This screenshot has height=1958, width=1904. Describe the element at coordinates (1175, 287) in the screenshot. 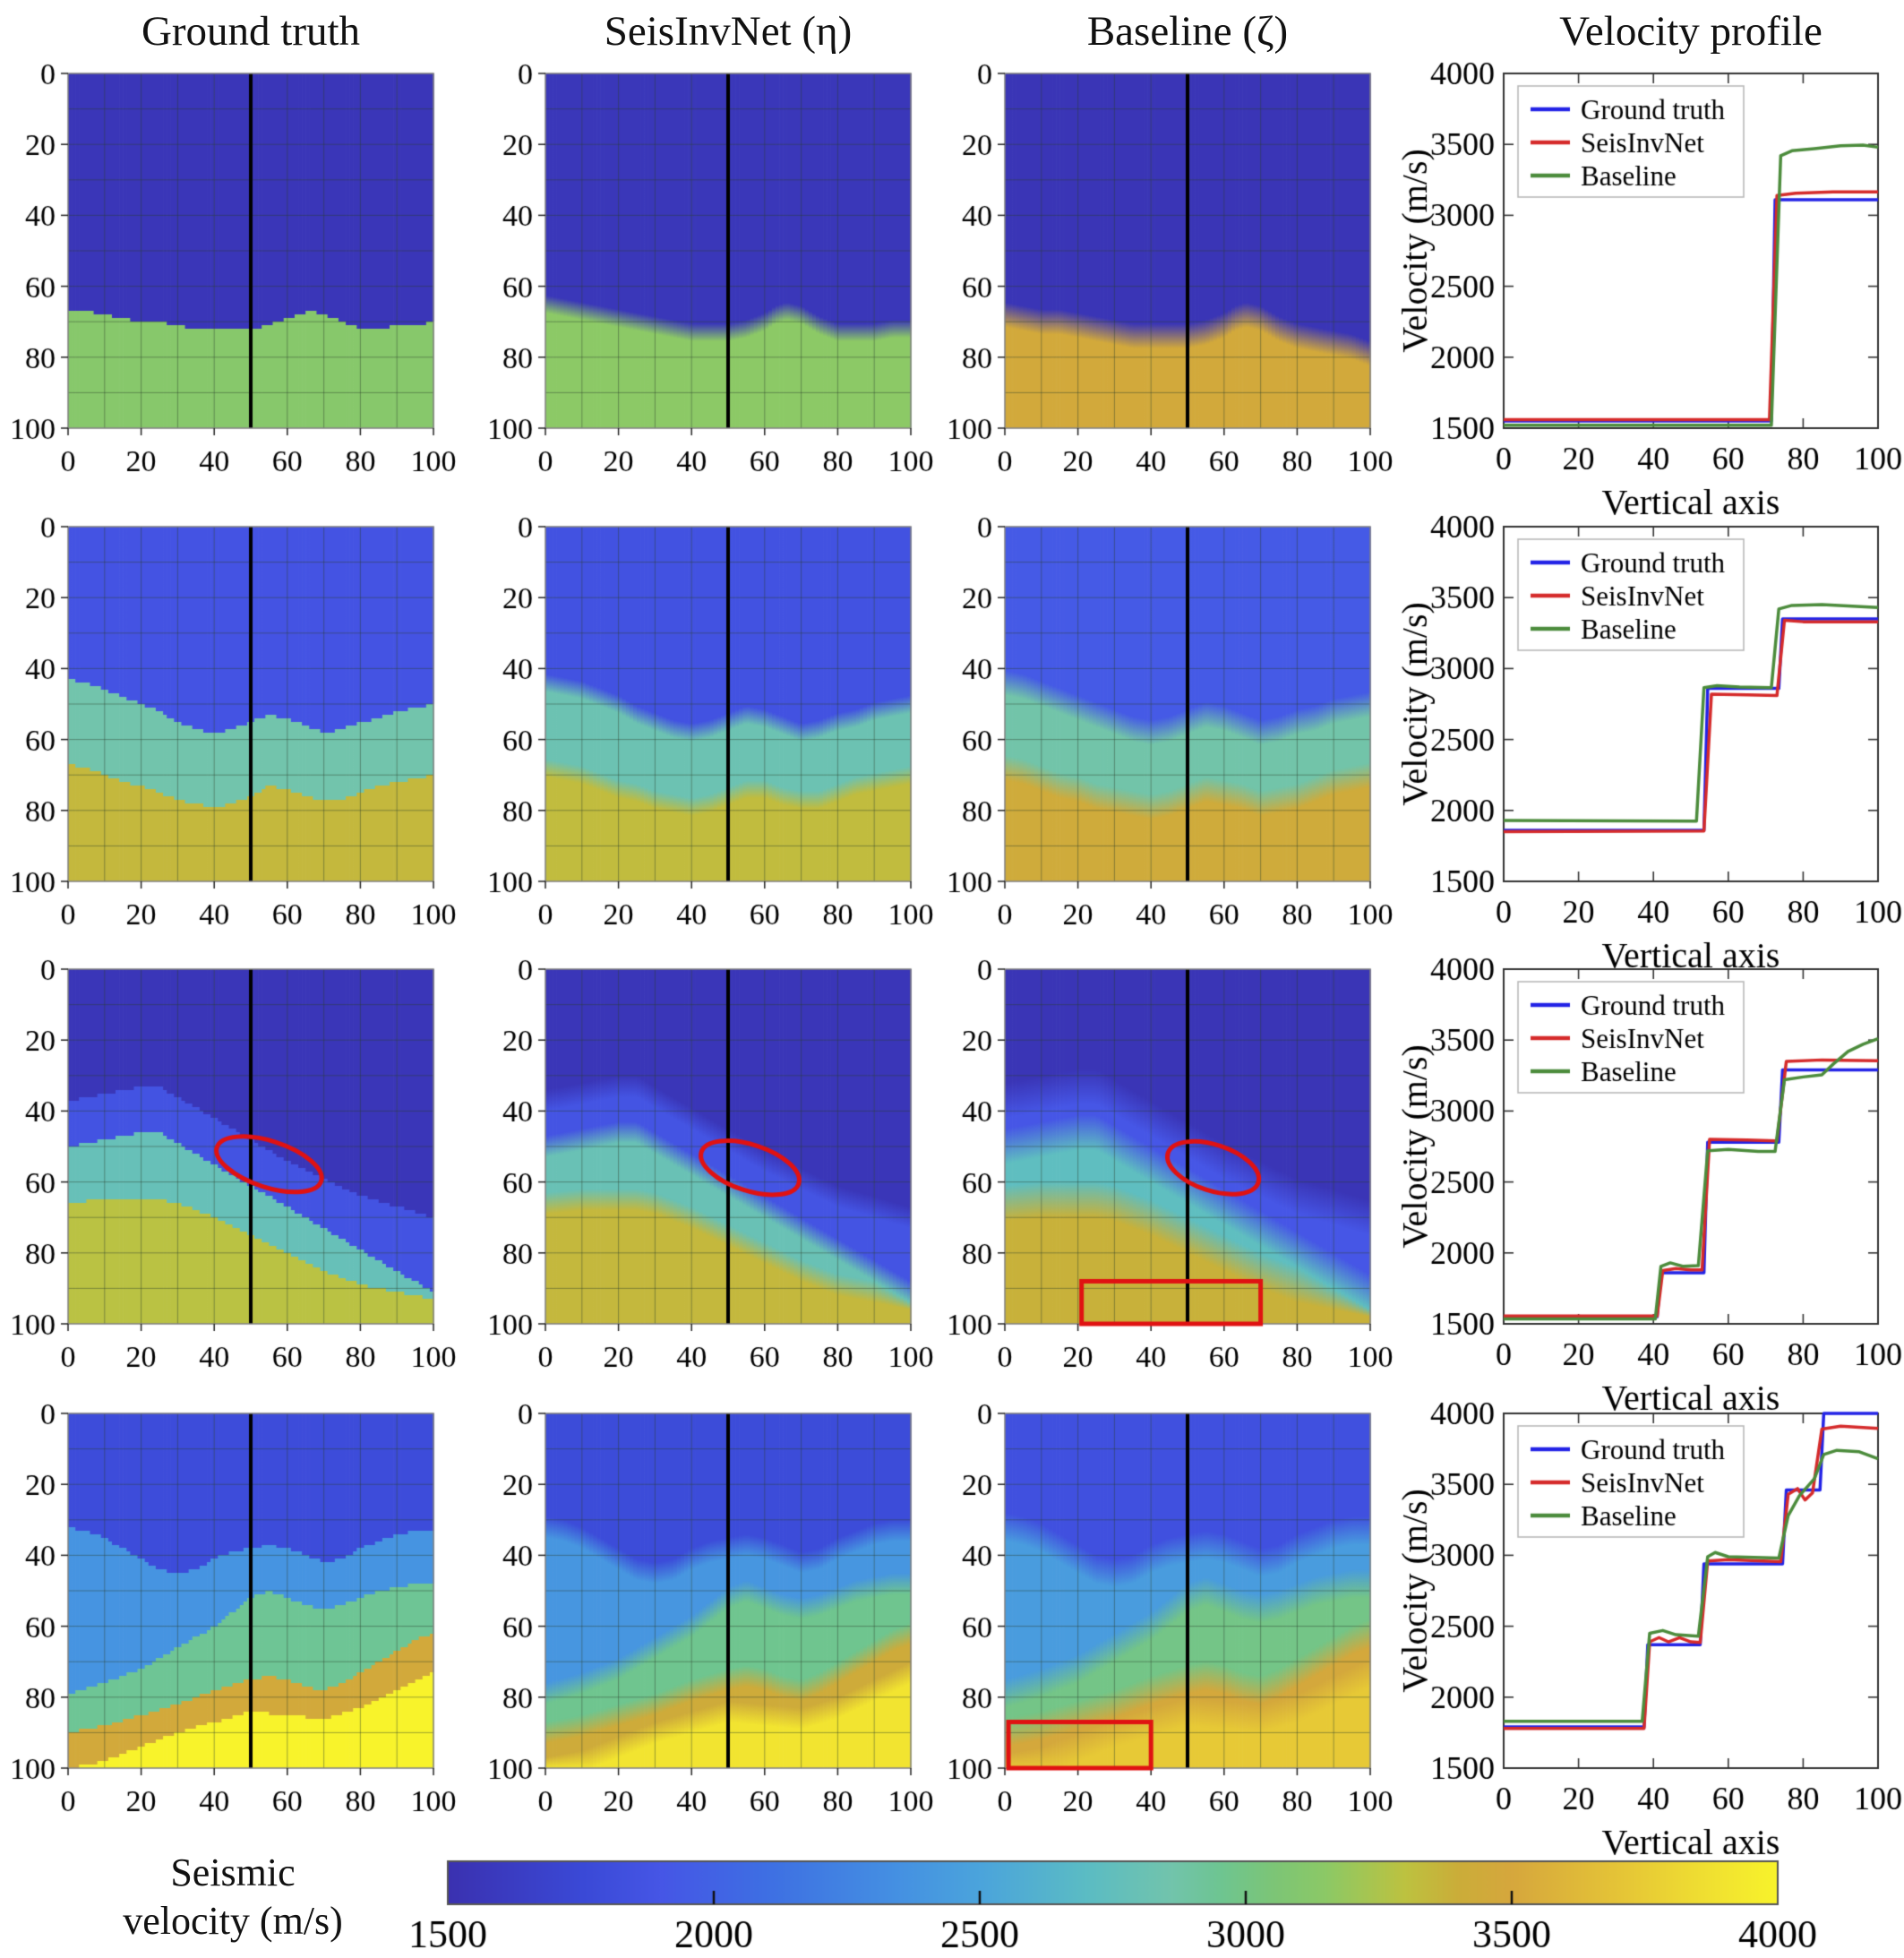

I see `heatmap-row1-baseline` at that location.